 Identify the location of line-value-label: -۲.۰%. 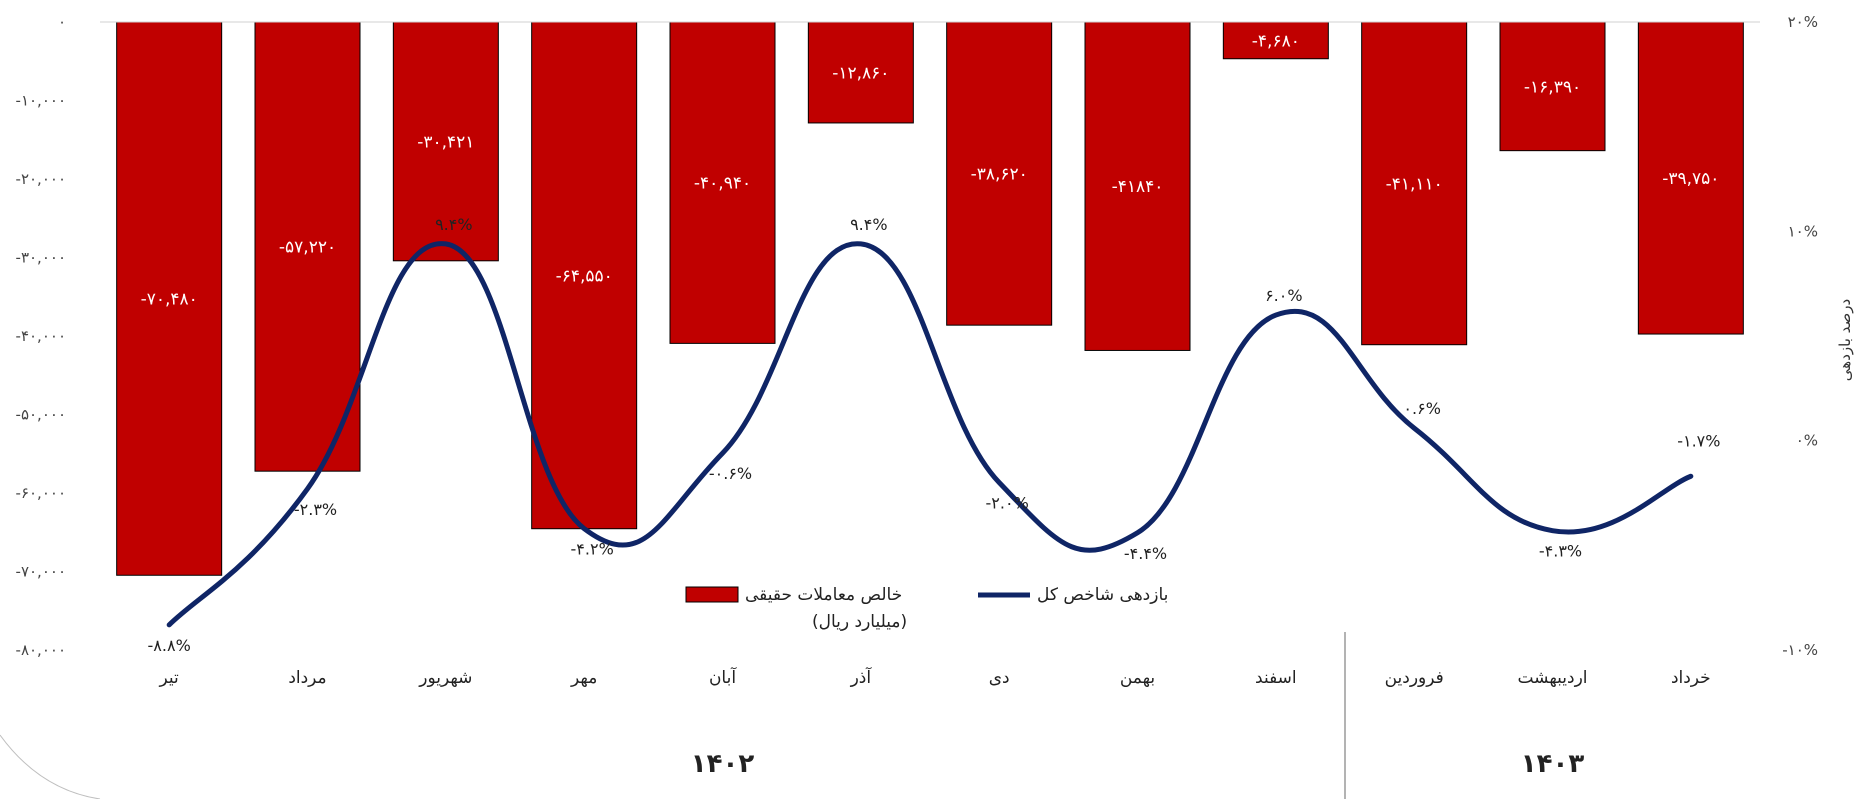
(1007, 503).